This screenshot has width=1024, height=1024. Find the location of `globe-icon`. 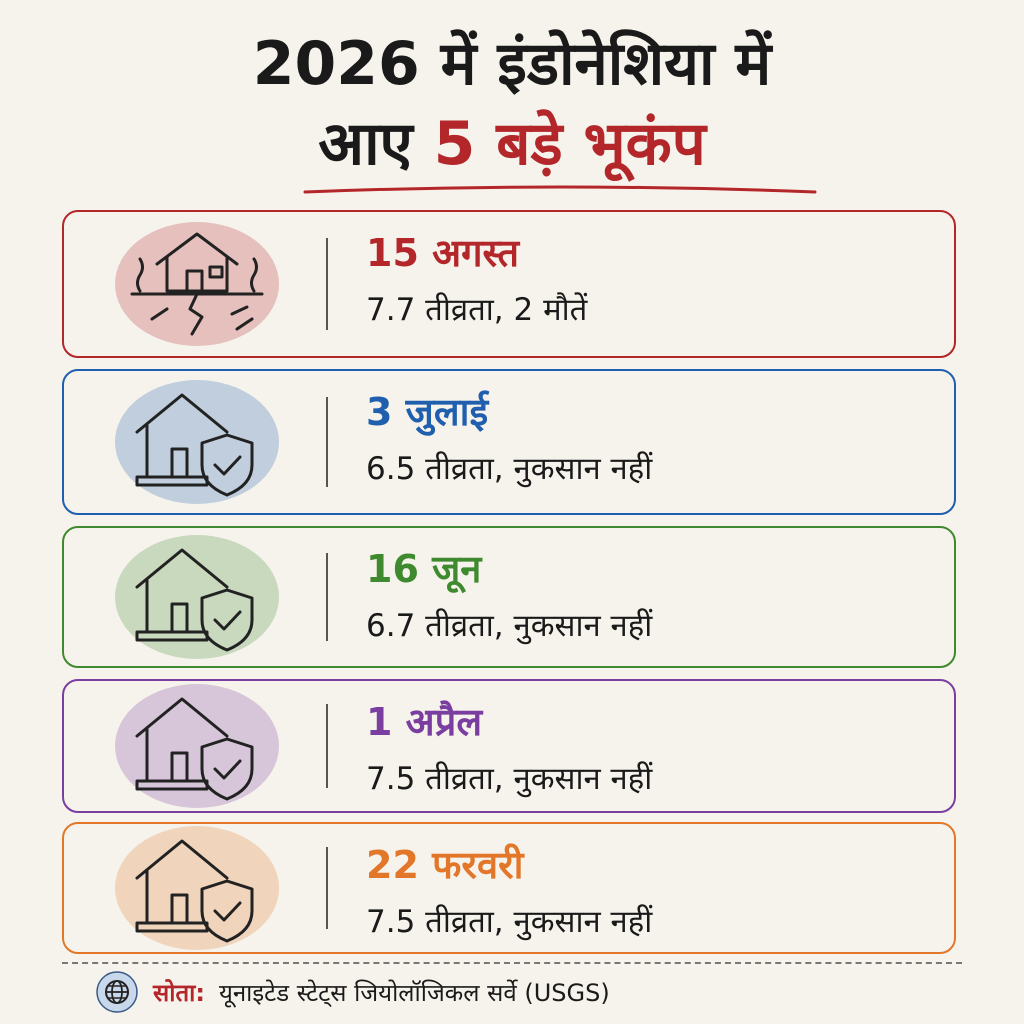

globe-icon is located at coordinates (117, 992).